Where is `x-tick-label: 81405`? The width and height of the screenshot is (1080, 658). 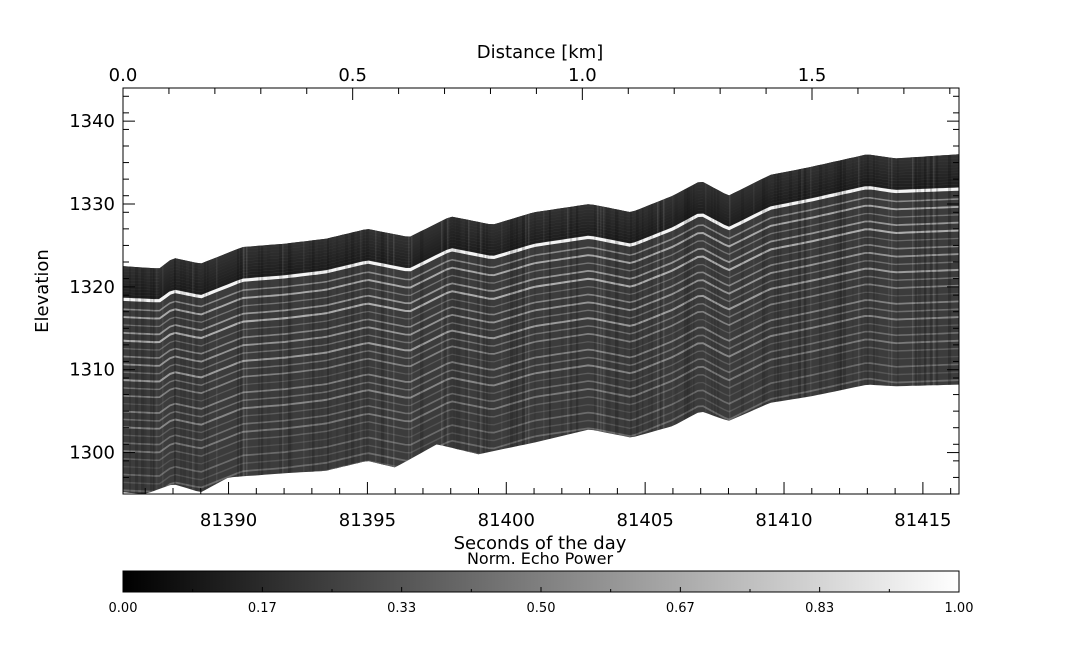 x-tick-label: 81405 is located at coordinates (645, 520).